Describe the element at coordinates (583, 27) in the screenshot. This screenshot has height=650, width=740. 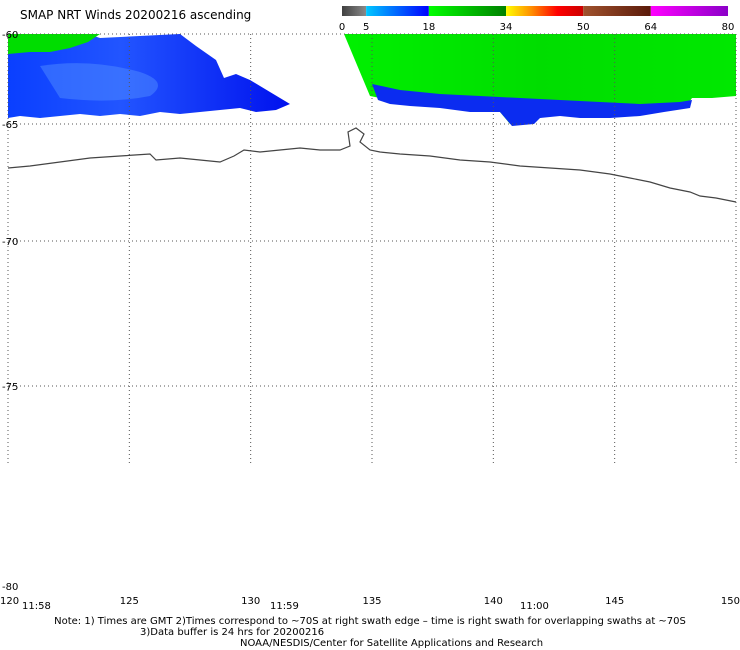
I see `colorbar-label: 50` at that location.